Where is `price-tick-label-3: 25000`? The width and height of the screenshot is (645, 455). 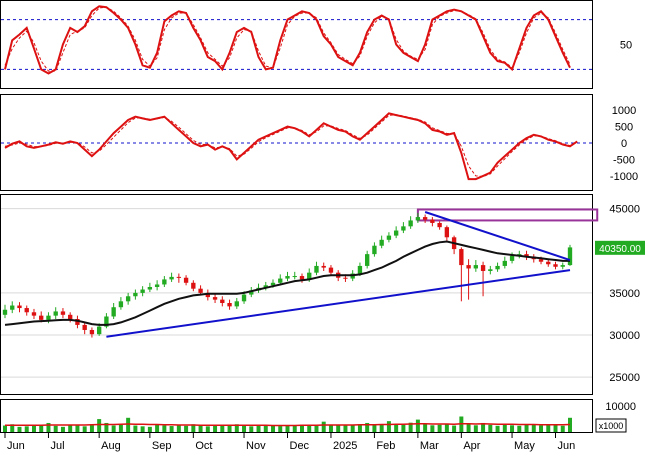
price-tick-label-3: 25000 is located at coordinates (624, 378).